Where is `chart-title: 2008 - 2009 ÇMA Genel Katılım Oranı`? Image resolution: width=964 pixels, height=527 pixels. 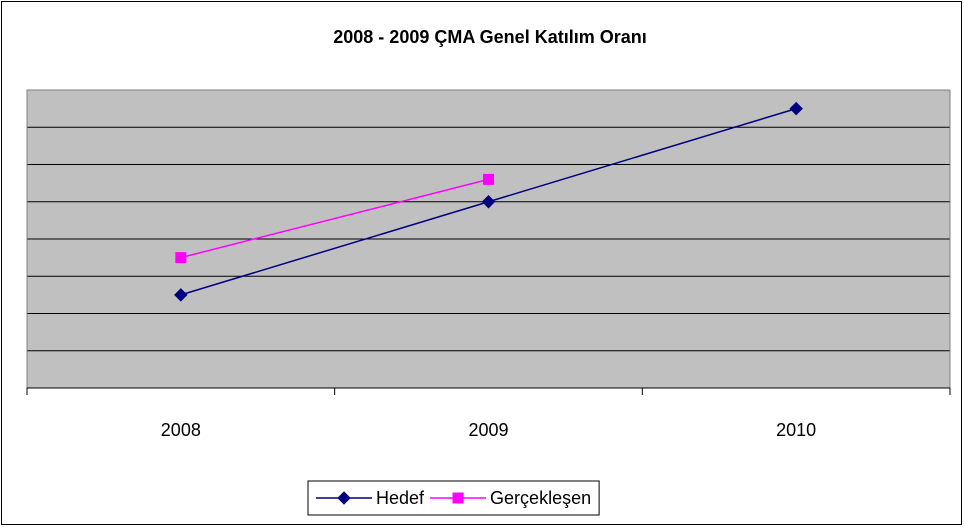
chart-title: 2008 - 2009 ÇMA Genel Katılım Oranı is located at coordinates (489, 37).